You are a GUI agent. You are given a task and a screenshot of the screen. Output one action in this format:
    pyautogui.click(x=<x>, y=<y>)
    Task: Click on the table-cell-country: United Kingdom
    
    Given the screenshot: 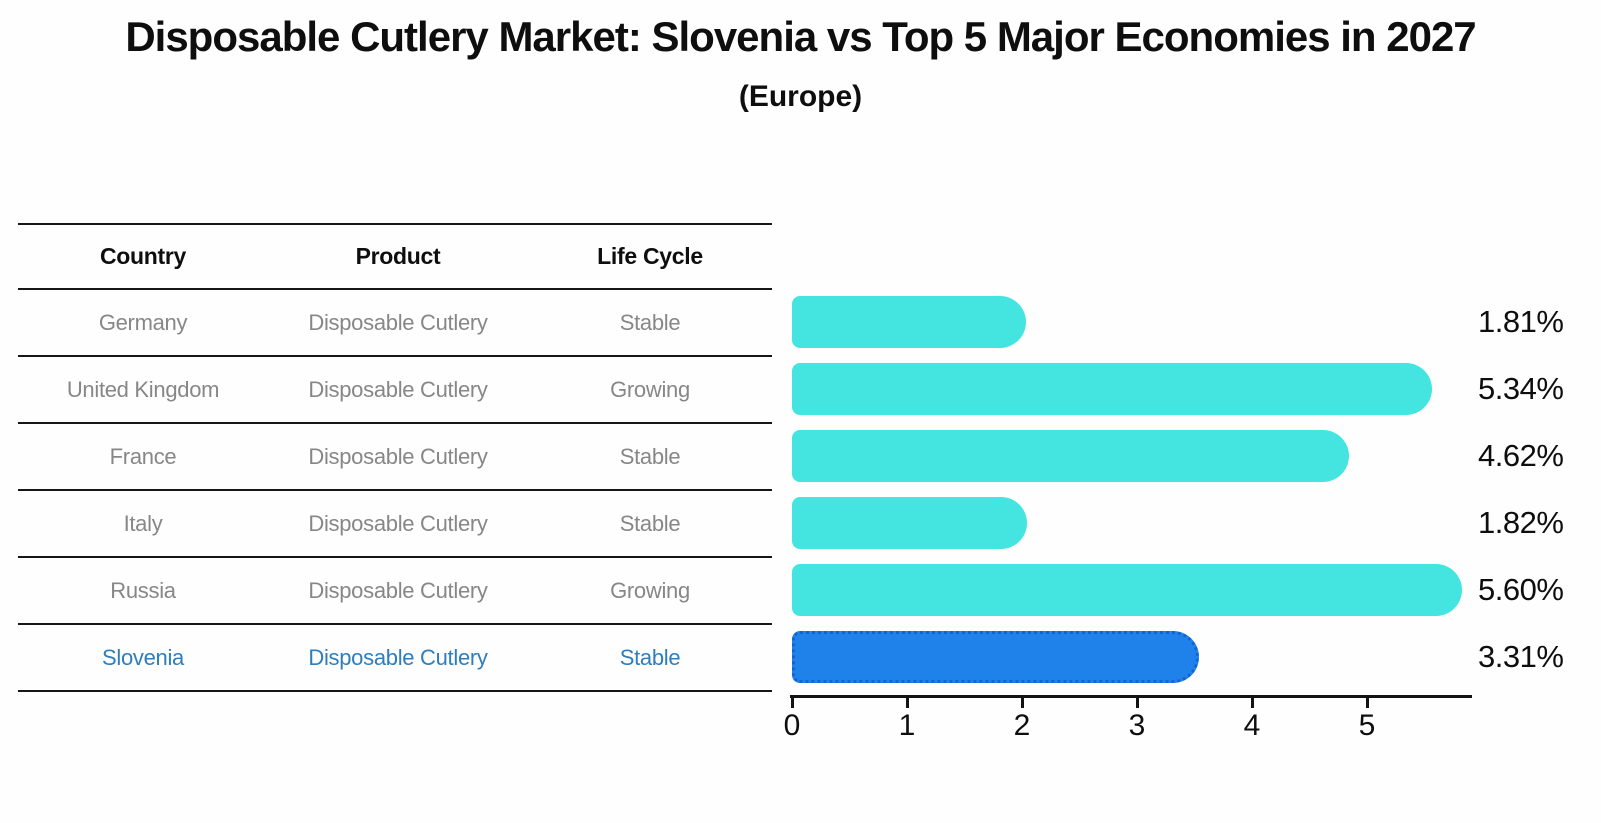 What is the action you would take?
    pyautogui.click(x=143, y=389)
    